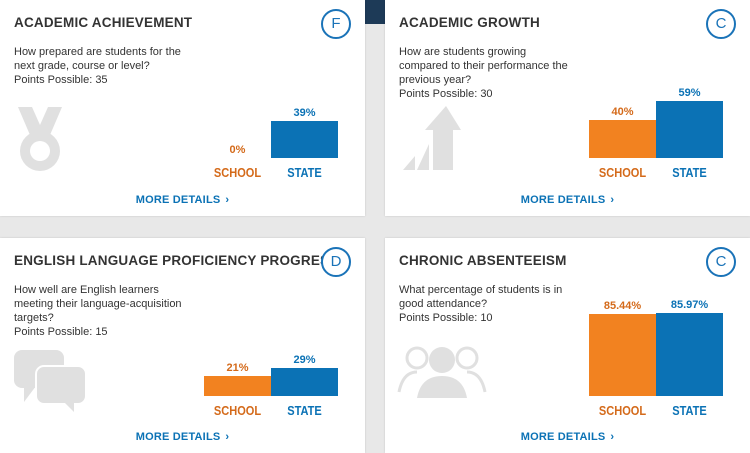 The width and height of the screenshot is (750, 453). Describe the element at coordinates (689, 305) in the screenshot. I see `state-value-label: 85.97%` at that location.